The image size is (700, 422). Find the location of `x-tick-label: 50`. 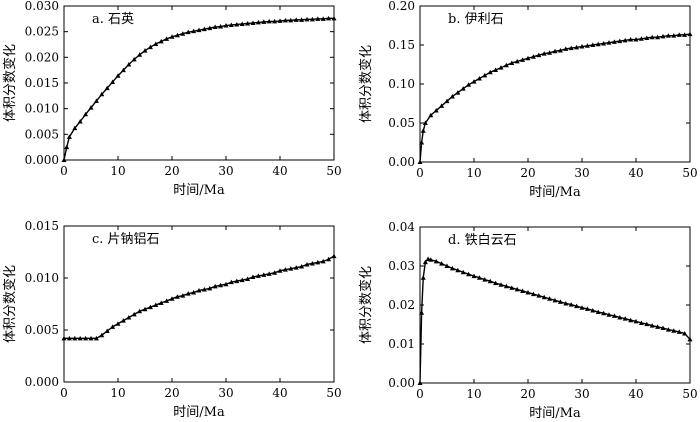

x-tick-label: 50 is located at coordinates (333, 171).